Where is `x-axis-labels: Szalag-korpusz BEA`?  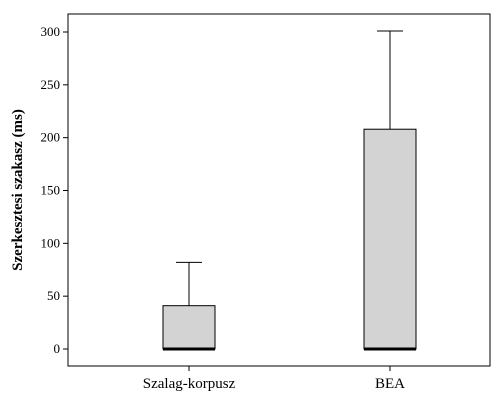
x-axis-labels: Szalag-korpusz BEA is located at coordinates (274, 379).